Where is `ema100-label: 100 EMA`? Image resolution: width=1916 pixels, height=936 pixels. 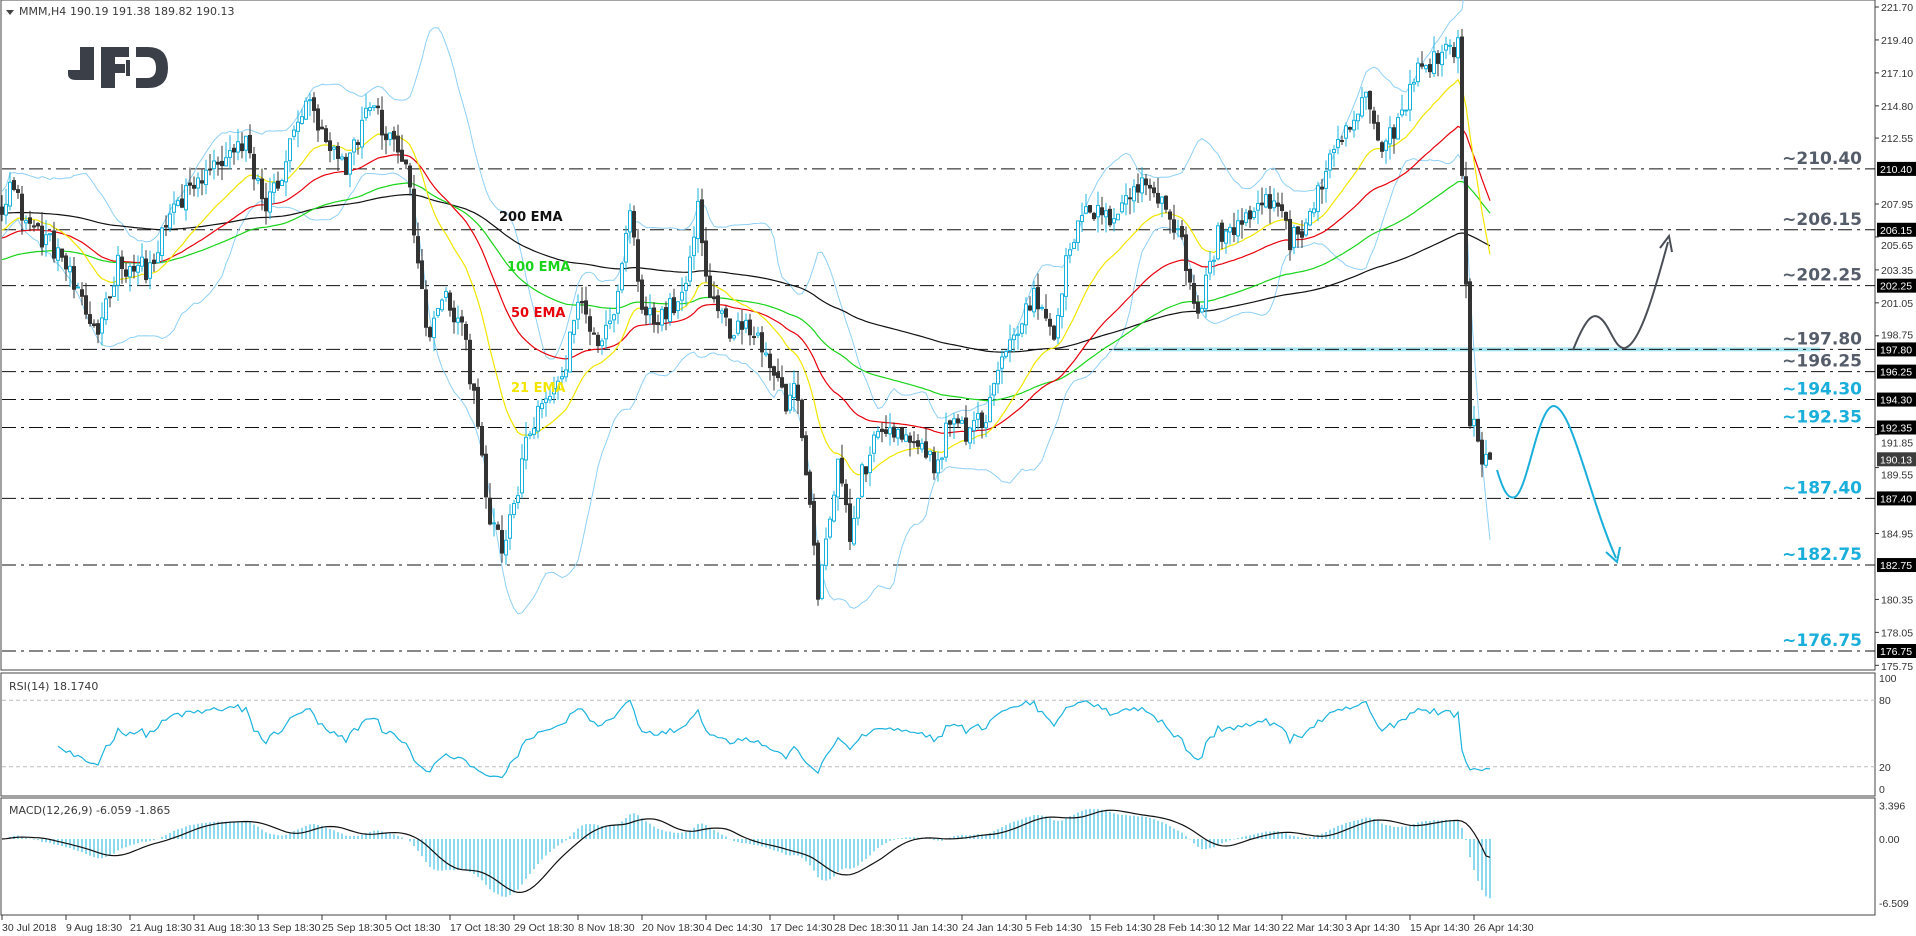
ema100-label: 100 EMA is located at coordinates (539, 267).